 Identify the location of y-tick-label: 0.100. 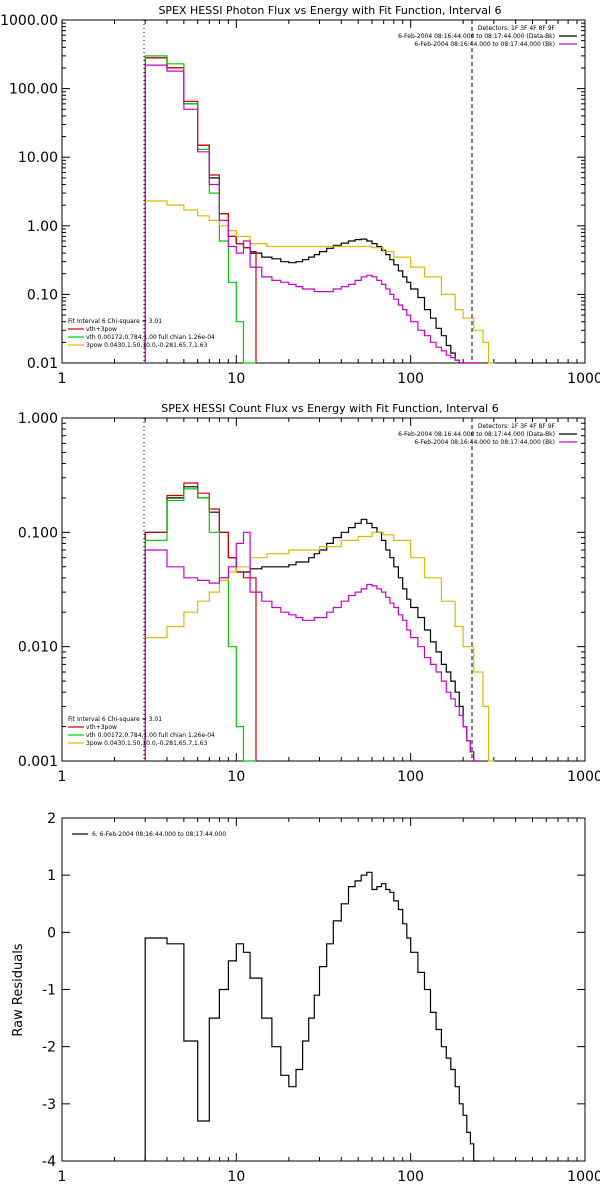
(38, 533).